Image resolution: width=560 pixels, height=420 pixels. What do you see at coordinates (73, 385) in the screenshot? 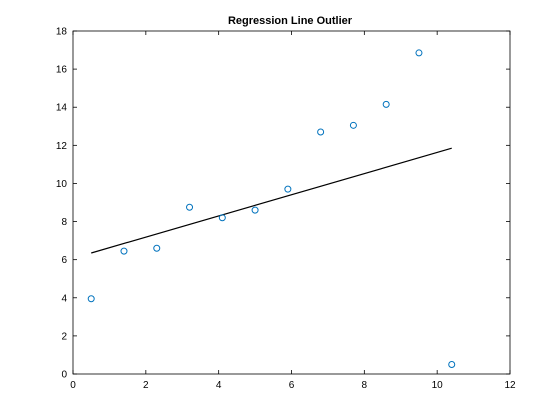
I see `x-tick-label: 0` at bounding box center [73, 385].